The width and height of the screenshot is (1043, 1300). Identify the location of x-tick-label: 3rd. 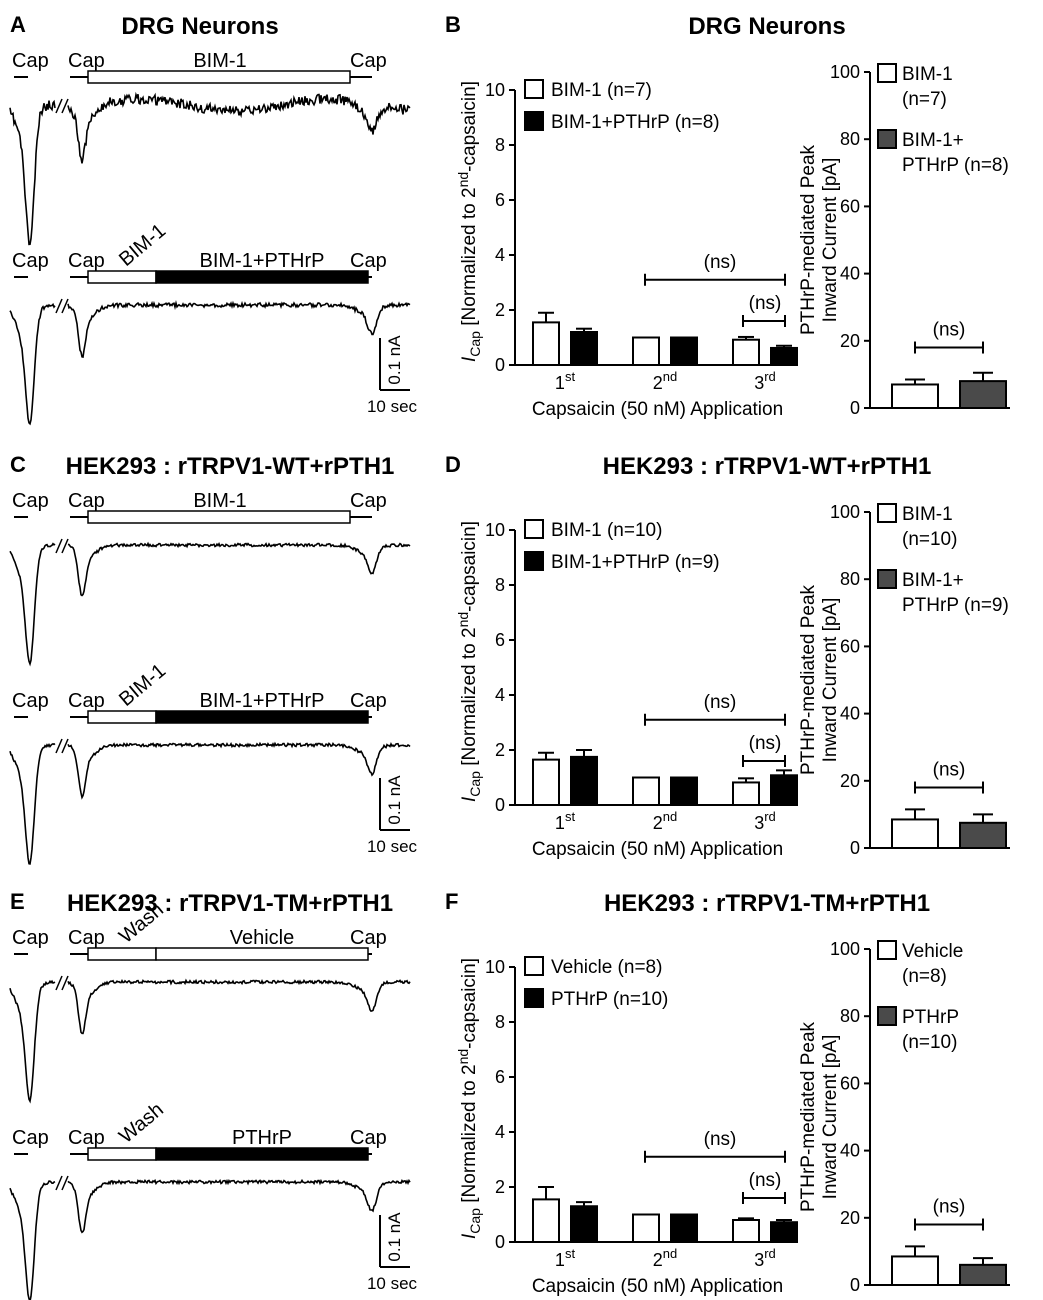
(765, 381).